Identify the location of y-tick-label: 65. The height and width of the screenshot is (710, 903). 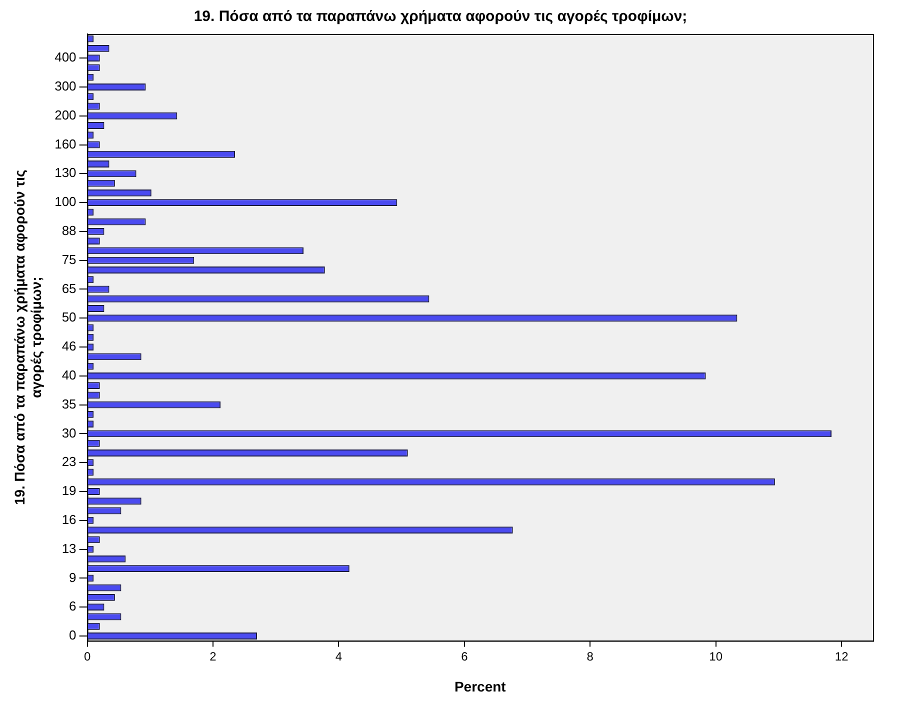
(69, 288).